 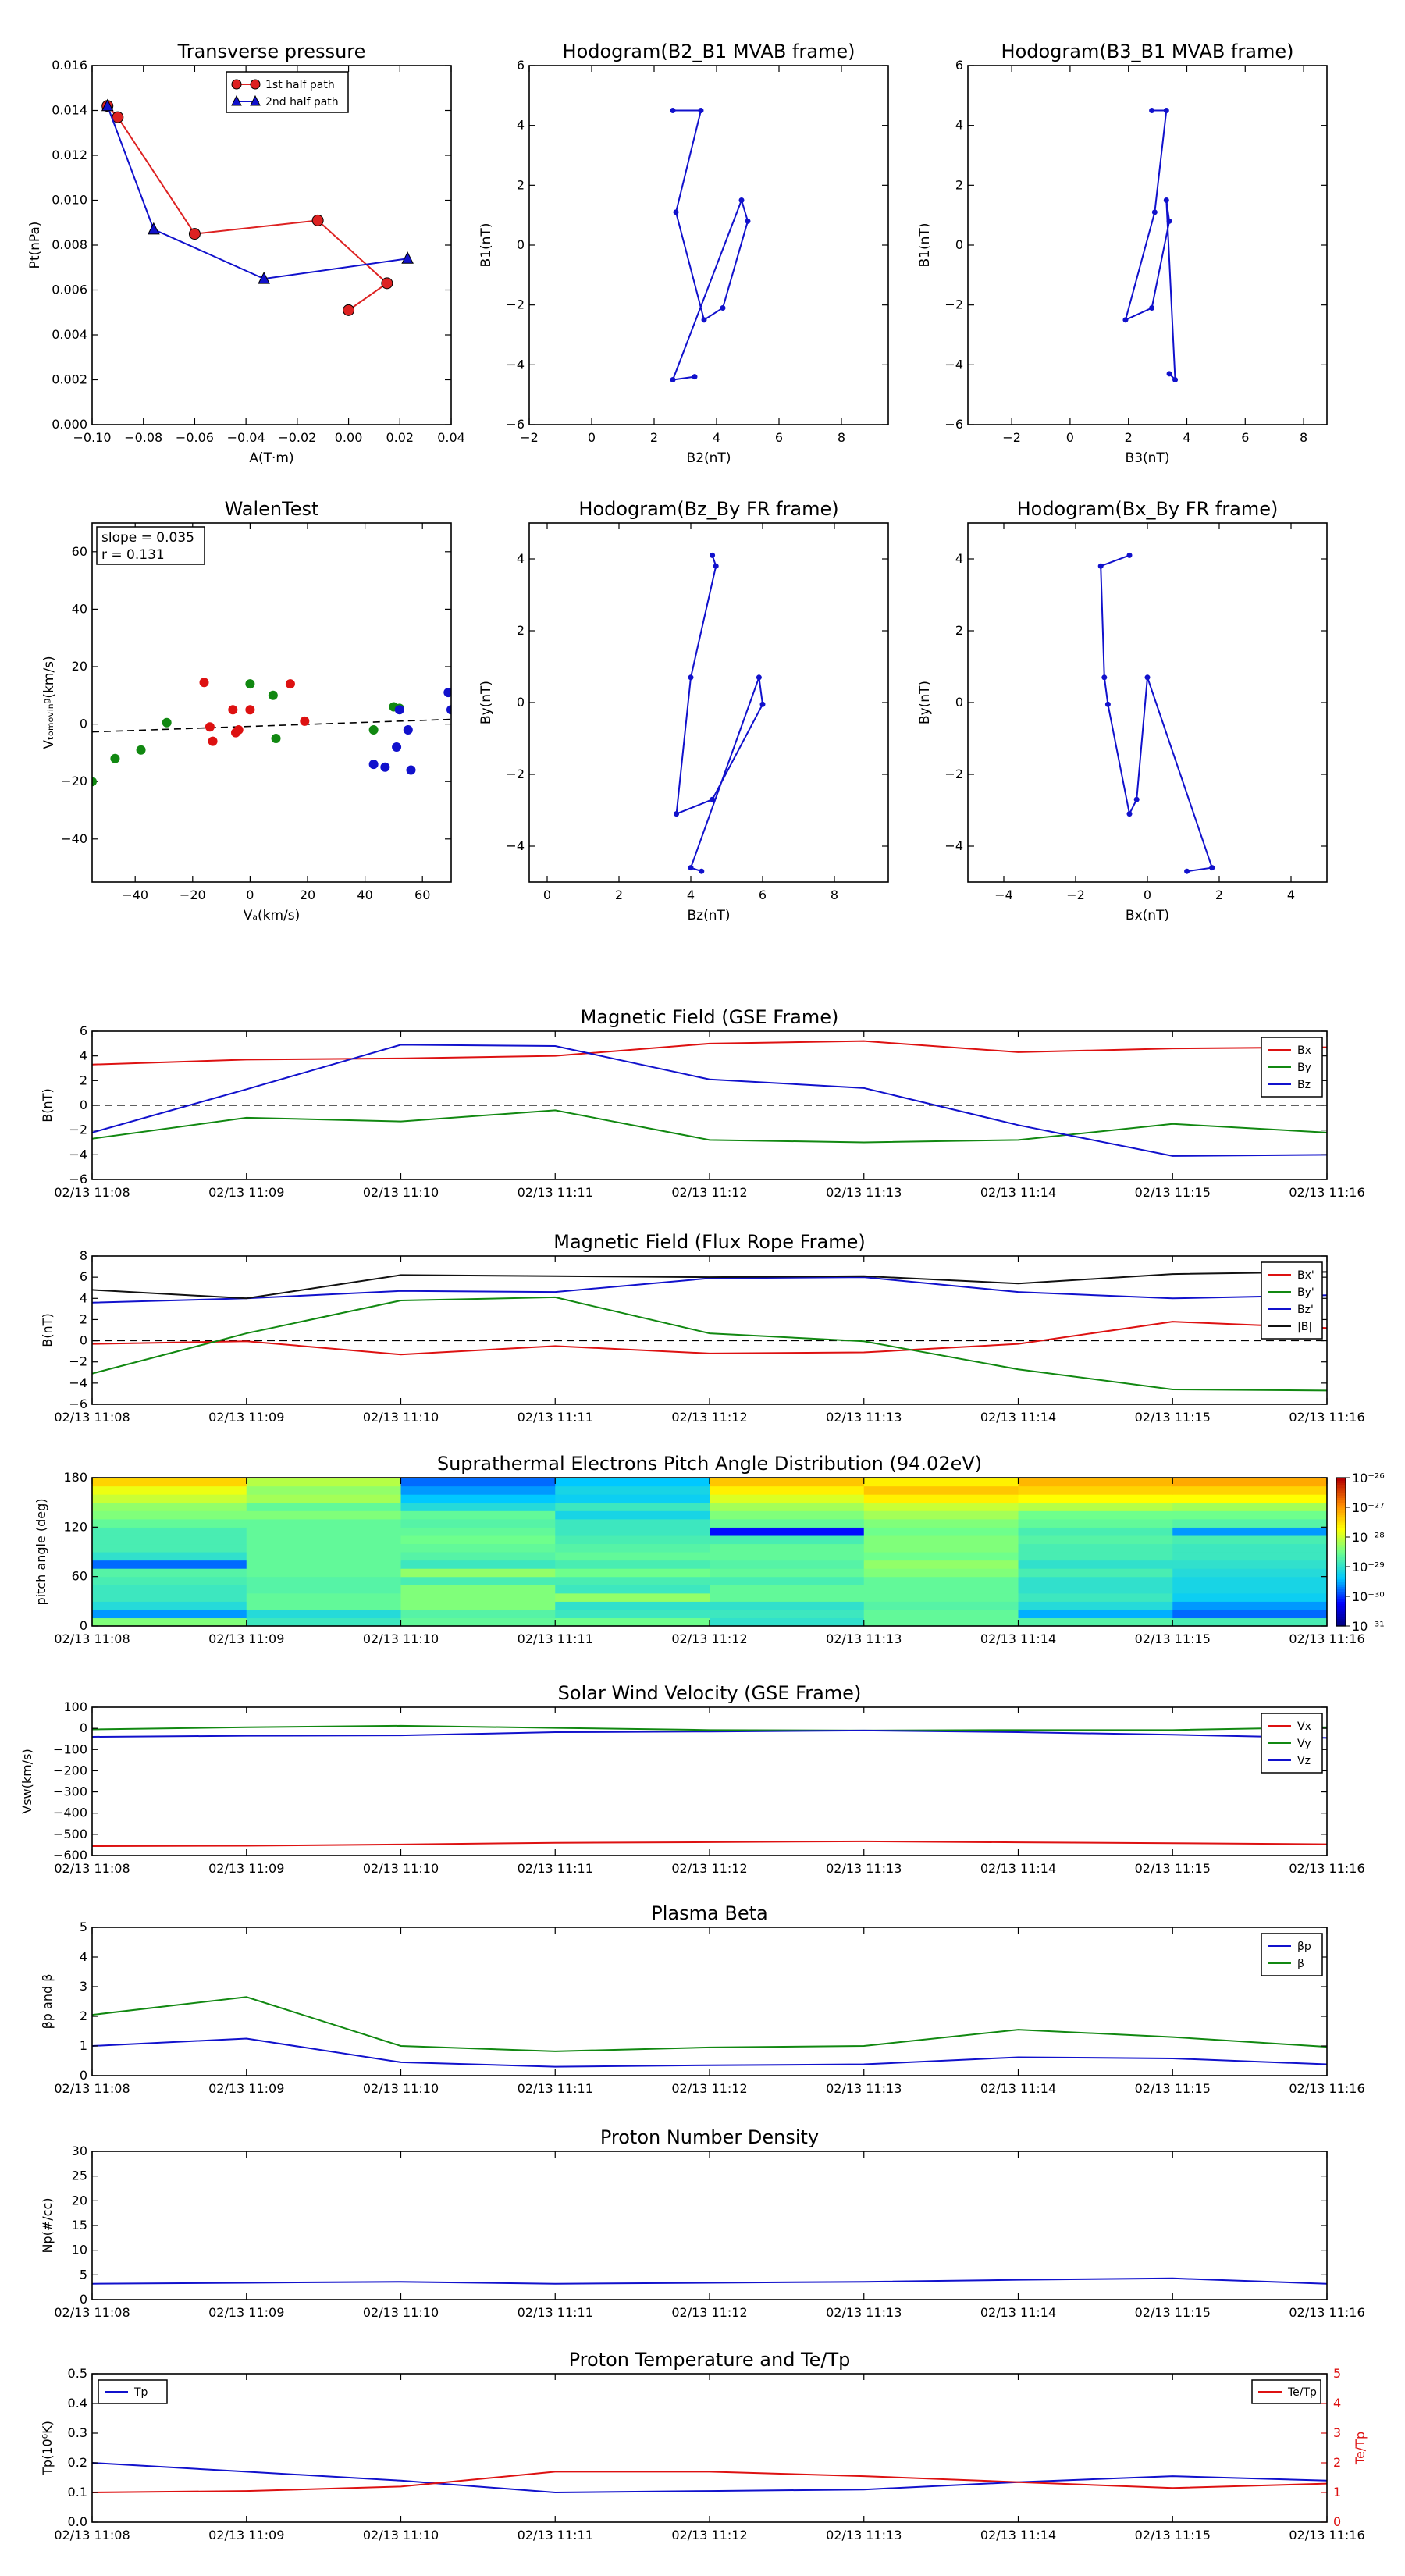 What do you see at coordinates (1305, 1292) in the screenshot?
I see `legend-label: By'` at bounding box center [1305, 1292].